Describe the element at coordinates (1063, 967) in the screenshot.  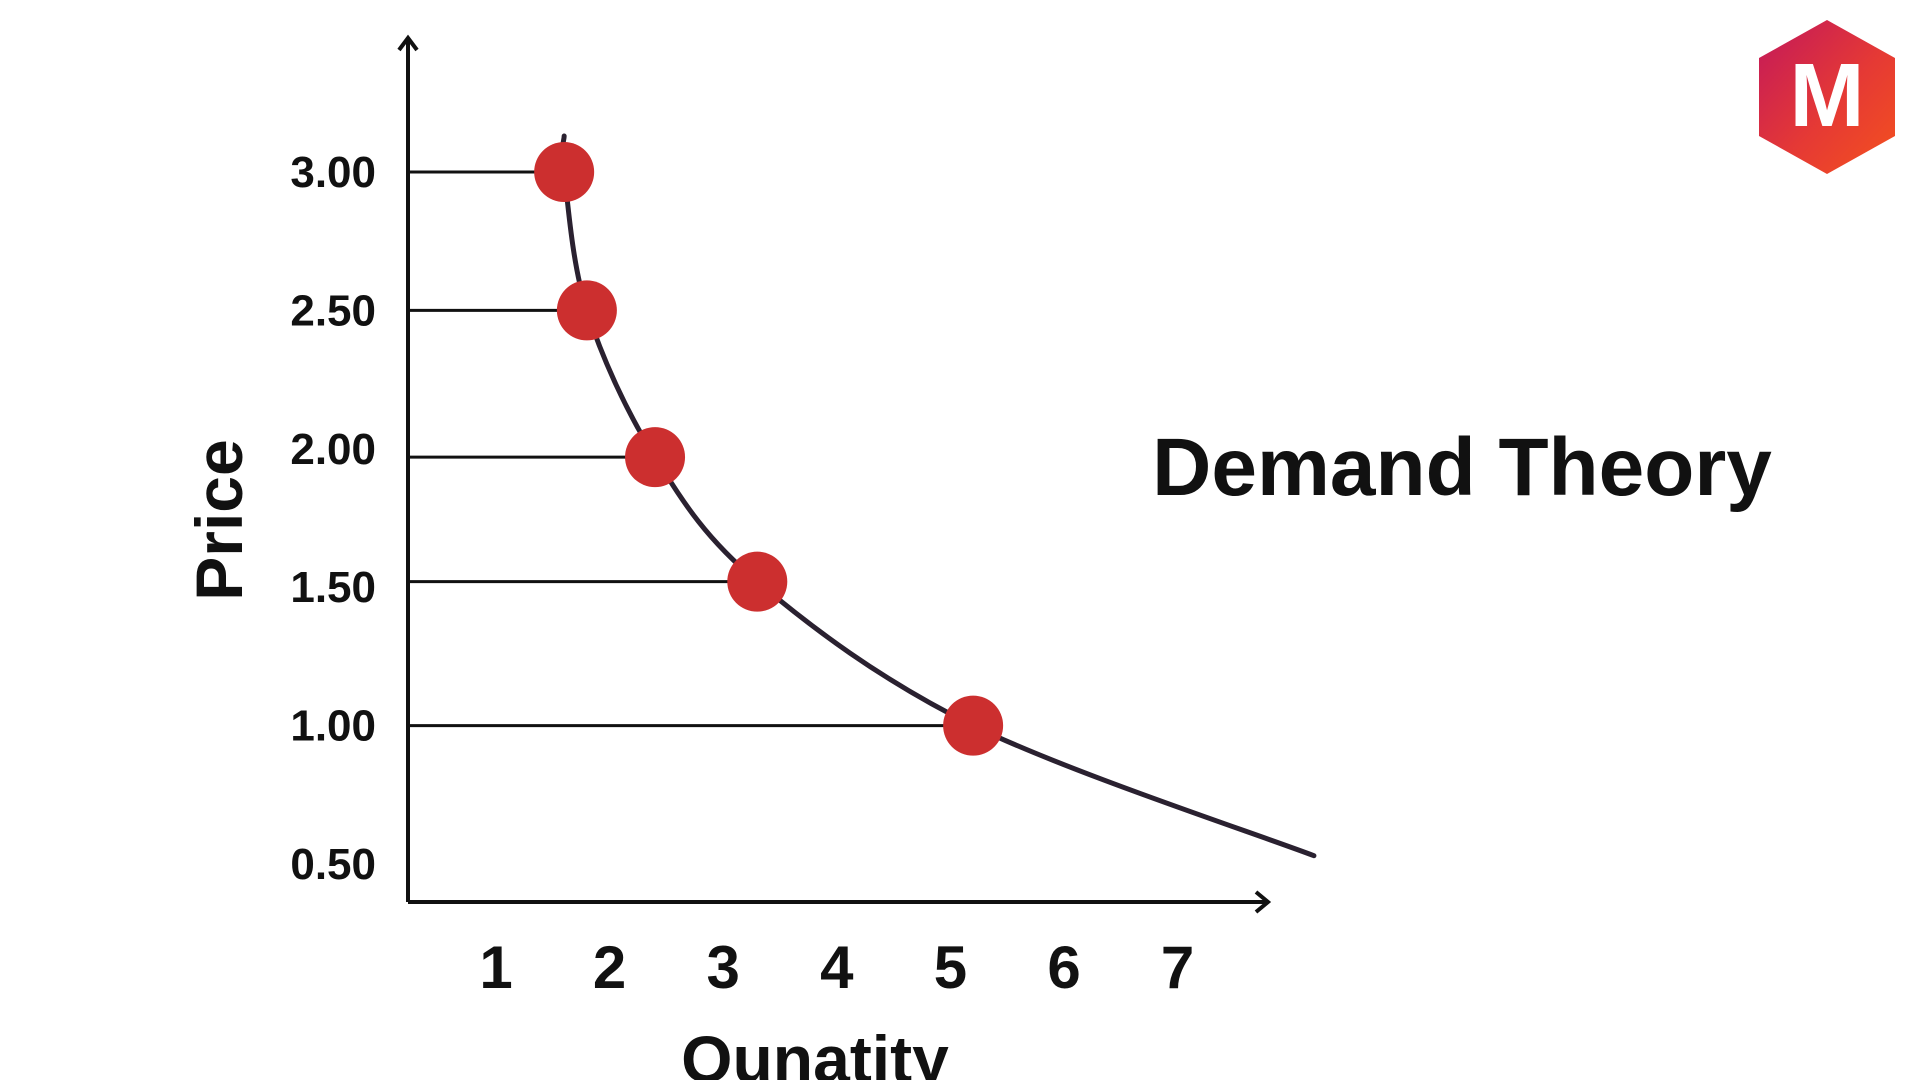
I see `x-tick-label: 6` at that location.